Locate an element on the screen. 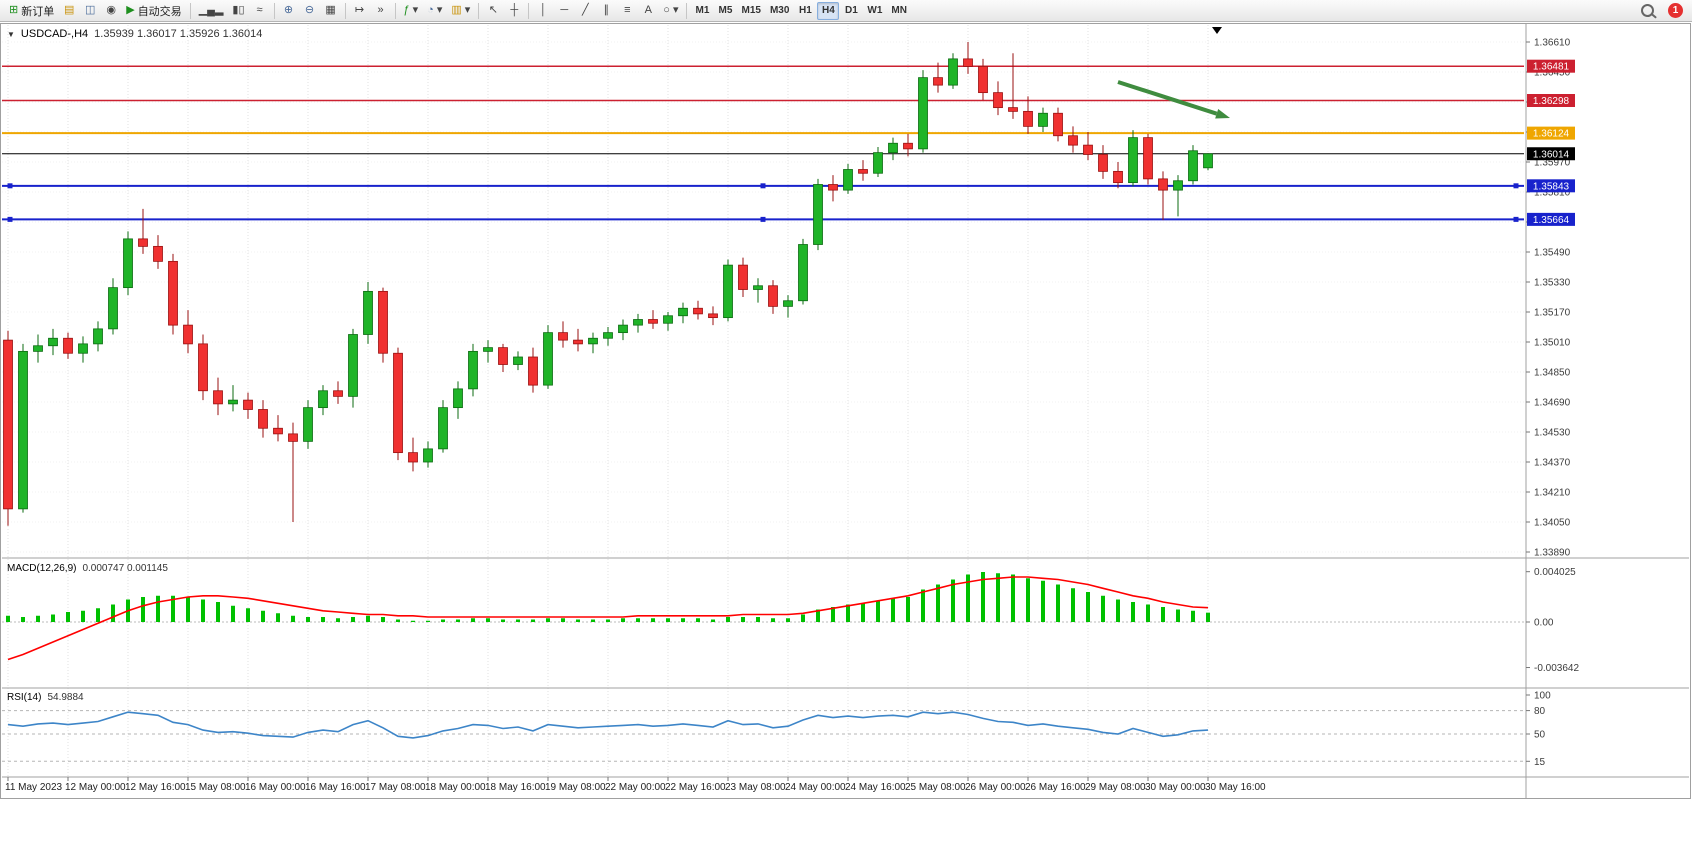 This screenshot has width=1692, height=863. timeframe-m30-button: M30 is located at coordinates (779, 11).